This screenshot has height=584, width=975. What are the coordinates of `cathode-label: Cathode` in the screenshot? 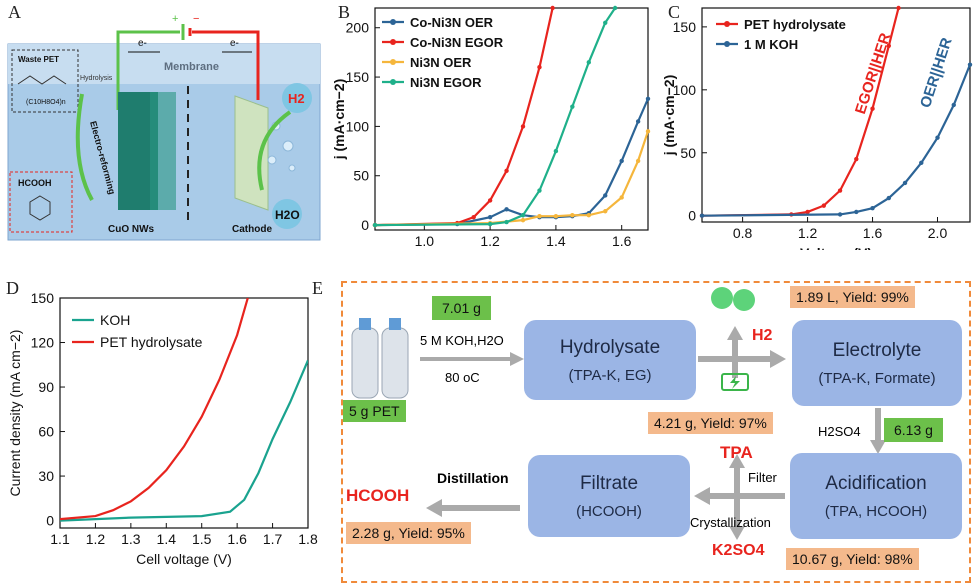 It's located at (252, 229).